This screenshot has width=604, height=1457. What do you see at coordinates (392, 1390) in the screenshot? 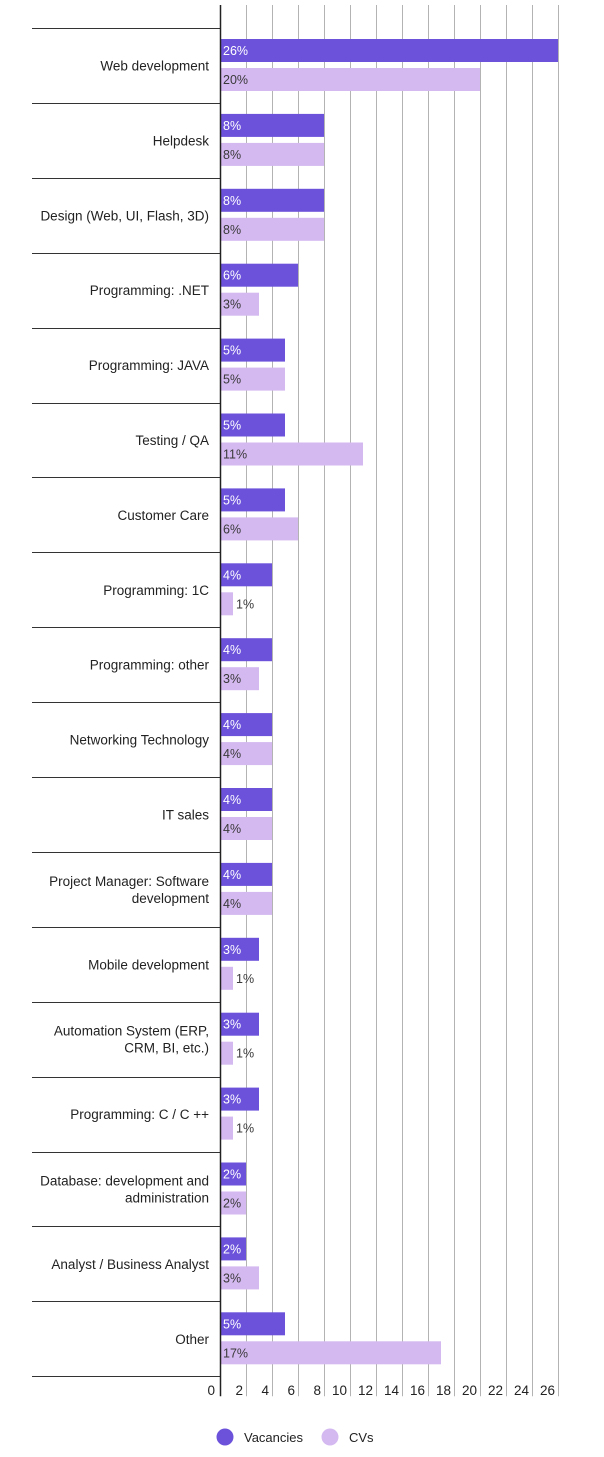
I see `x-tick-label: 14` at bounding box center [392, 1390].